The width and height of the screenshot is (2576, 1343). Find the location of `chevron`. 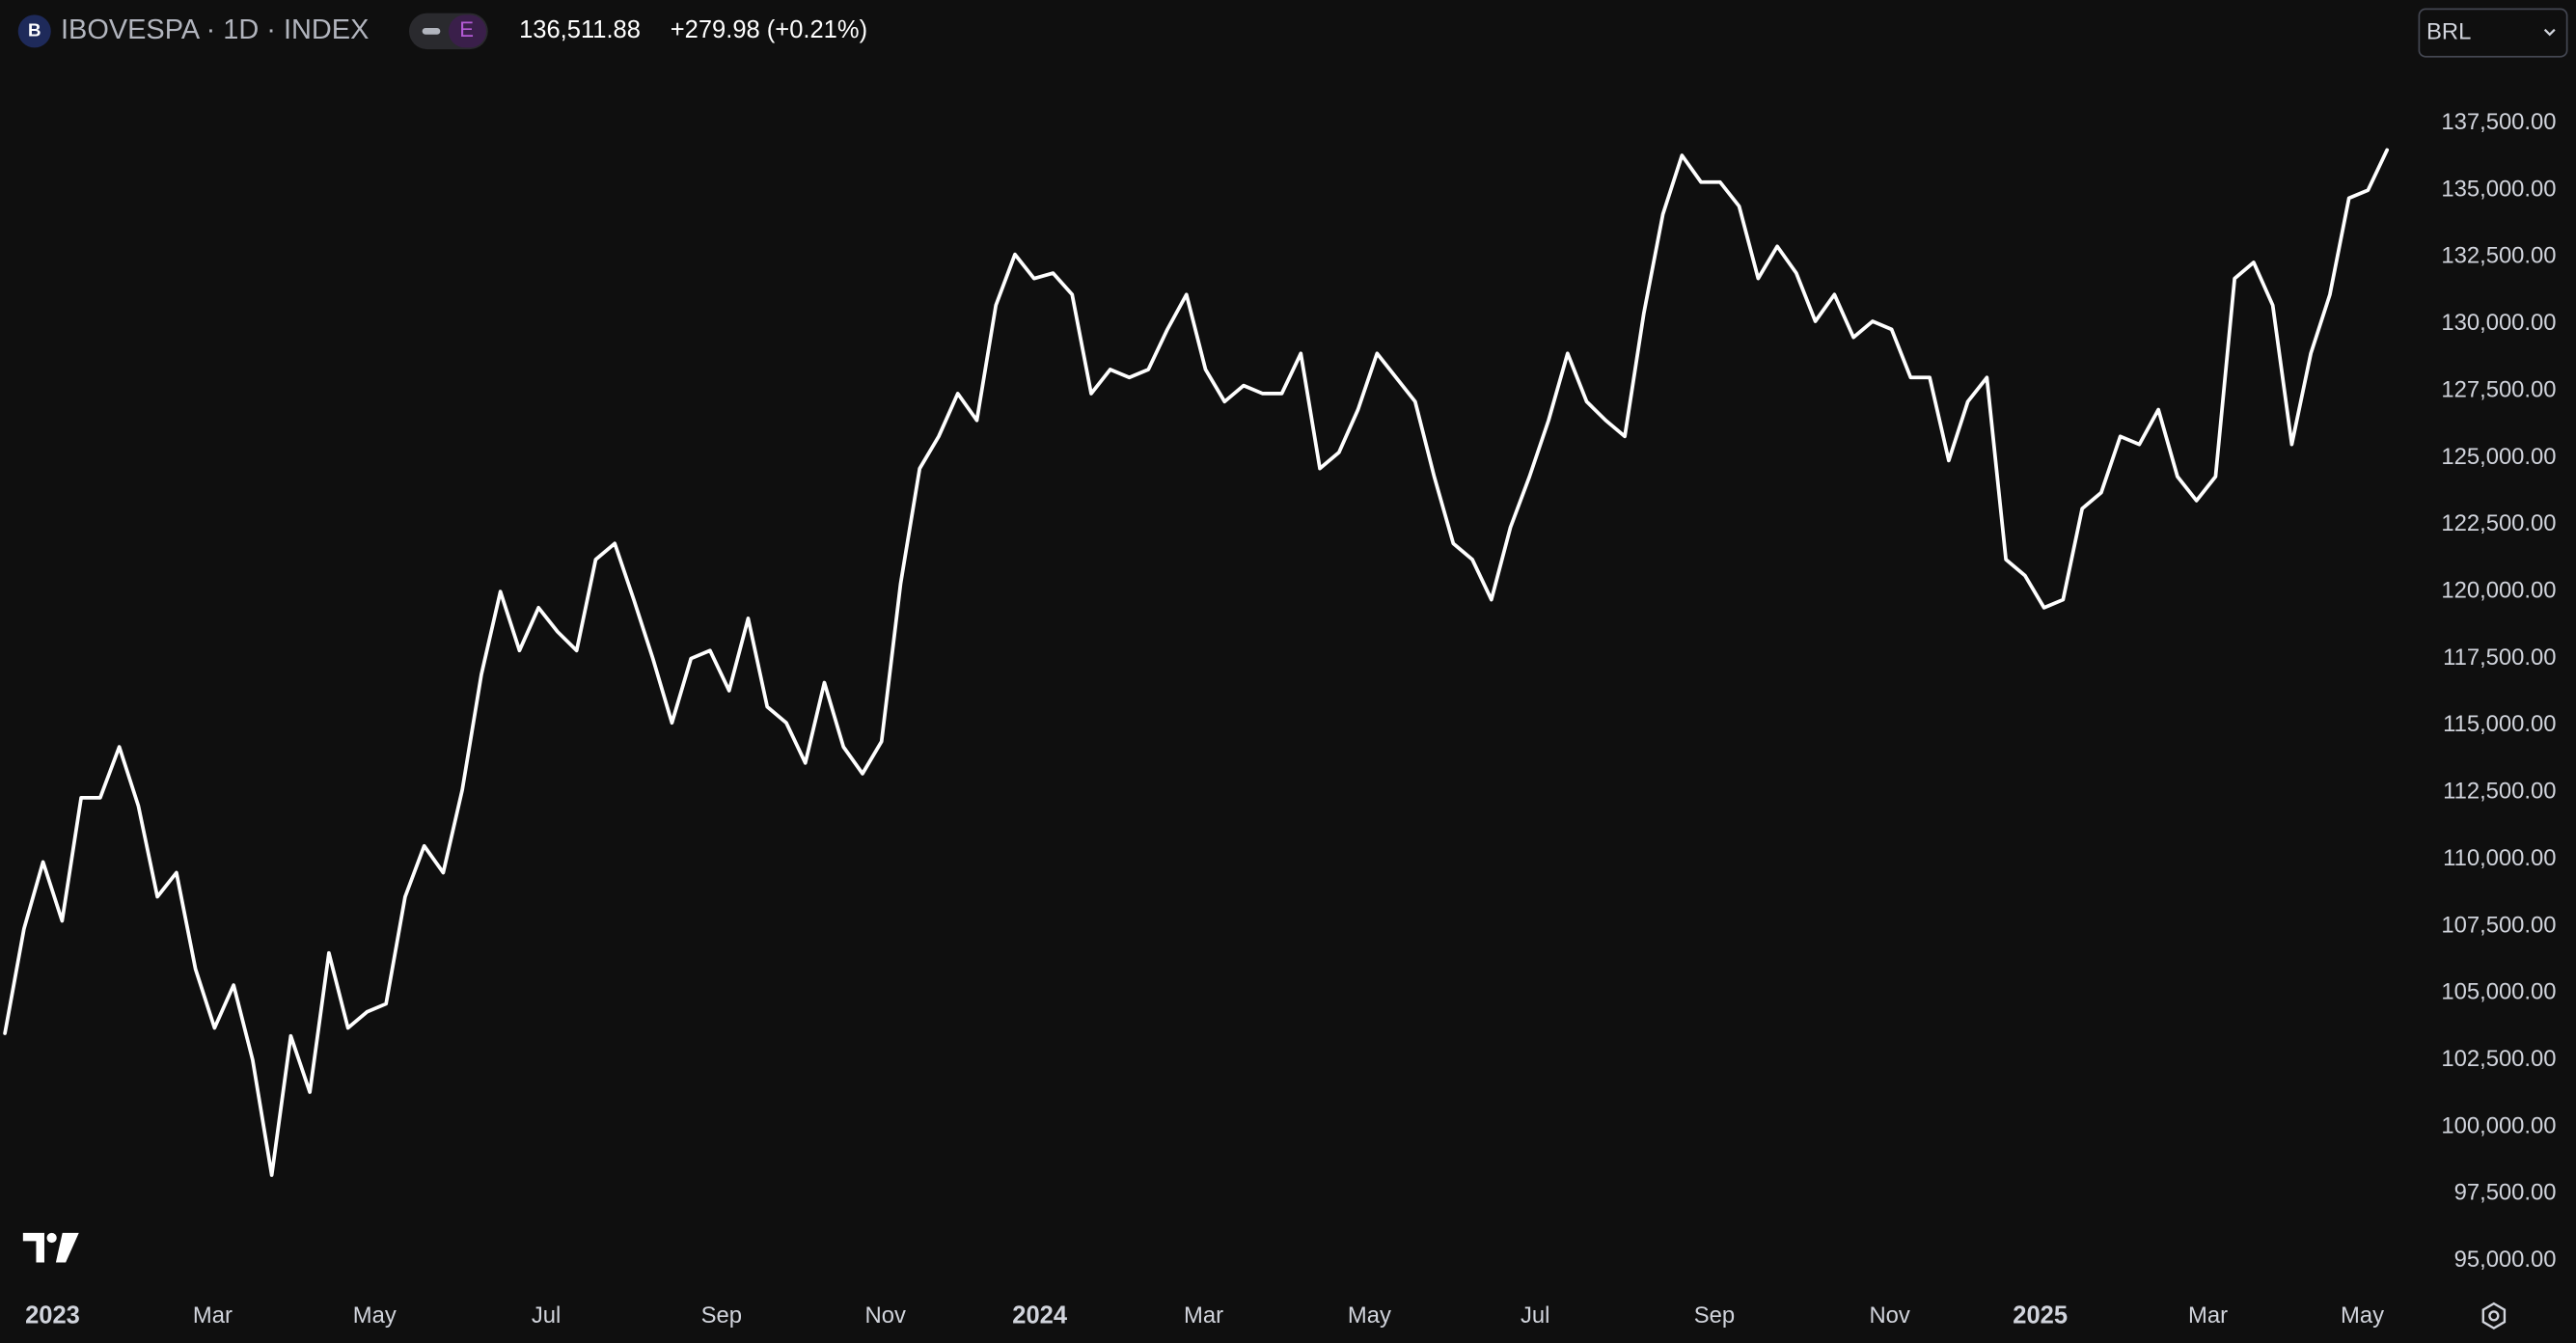

chevron is located at coordinates (2550, 32).